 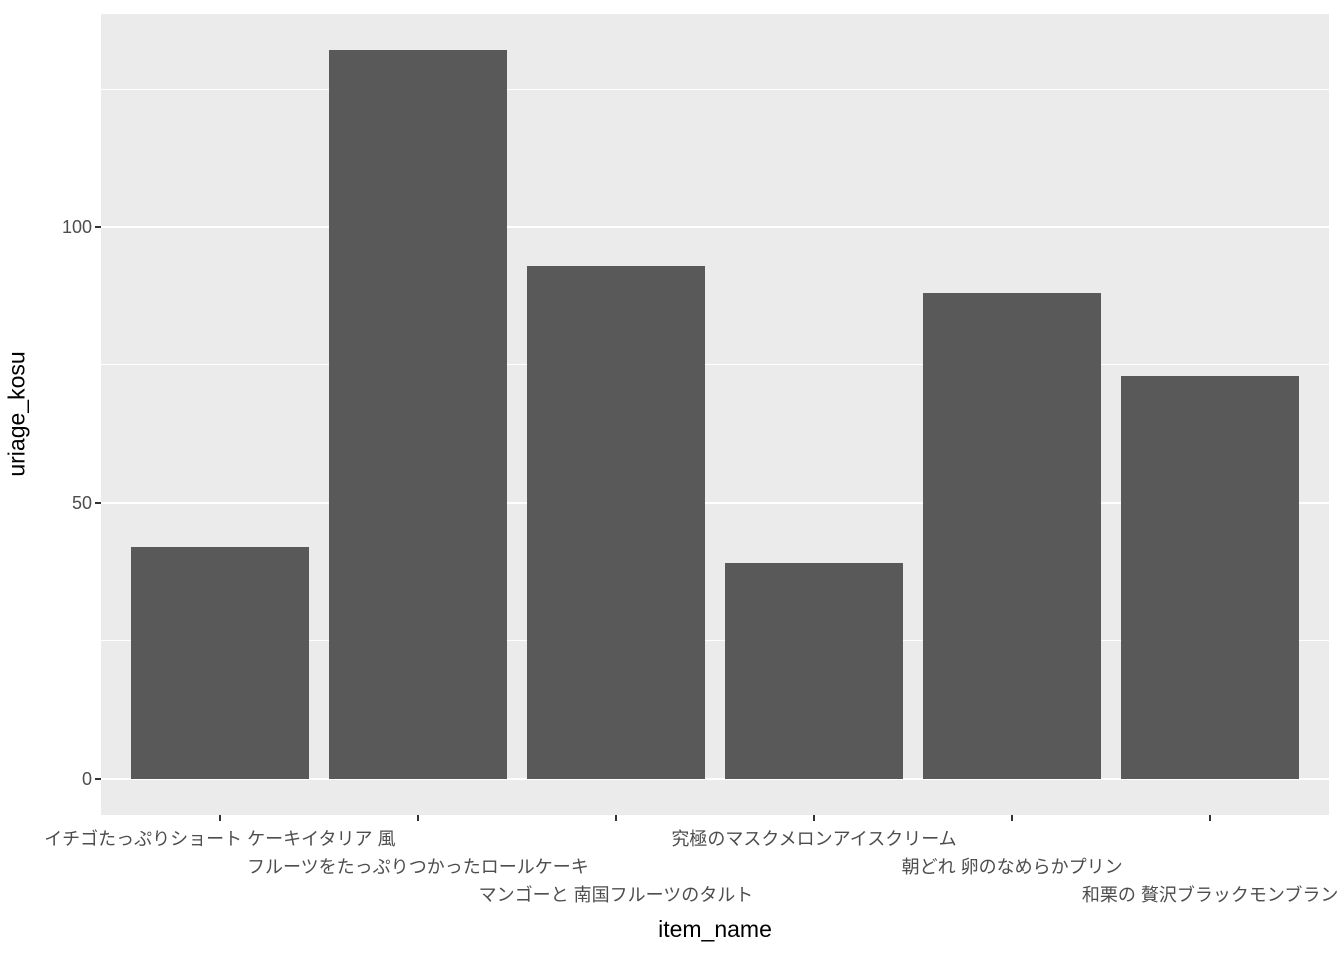 I want to click on y-axis-title: uriage_kosu, so click(x=16, y=414).